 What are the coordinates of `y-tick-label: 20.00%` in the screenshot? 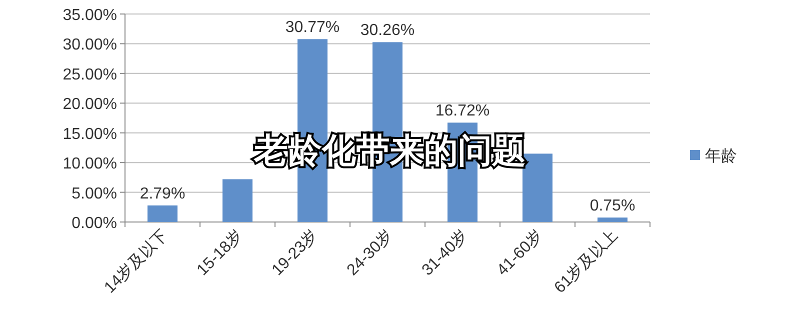 It's located at (89, 105).